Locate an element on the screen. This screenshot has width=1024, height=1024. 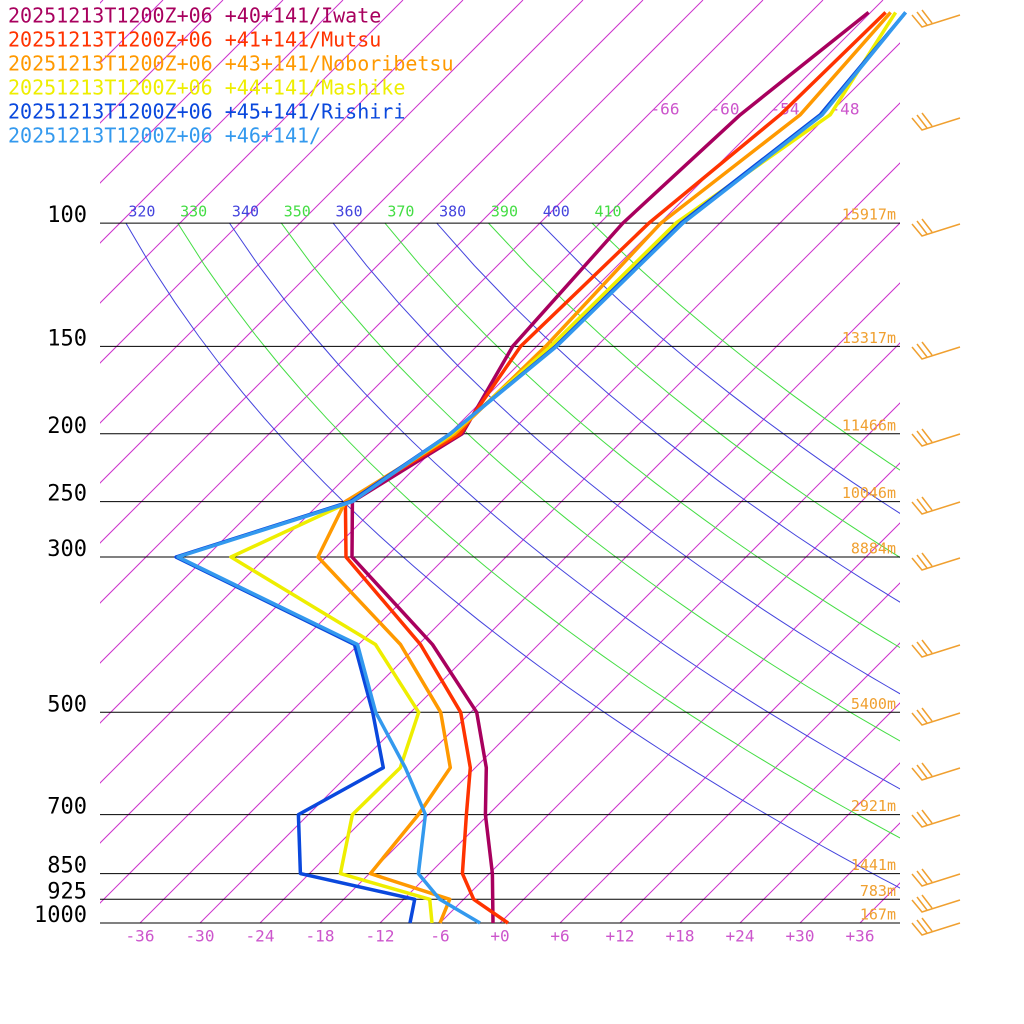
y-tick-label: 700 is located at coordinates (67, 807).